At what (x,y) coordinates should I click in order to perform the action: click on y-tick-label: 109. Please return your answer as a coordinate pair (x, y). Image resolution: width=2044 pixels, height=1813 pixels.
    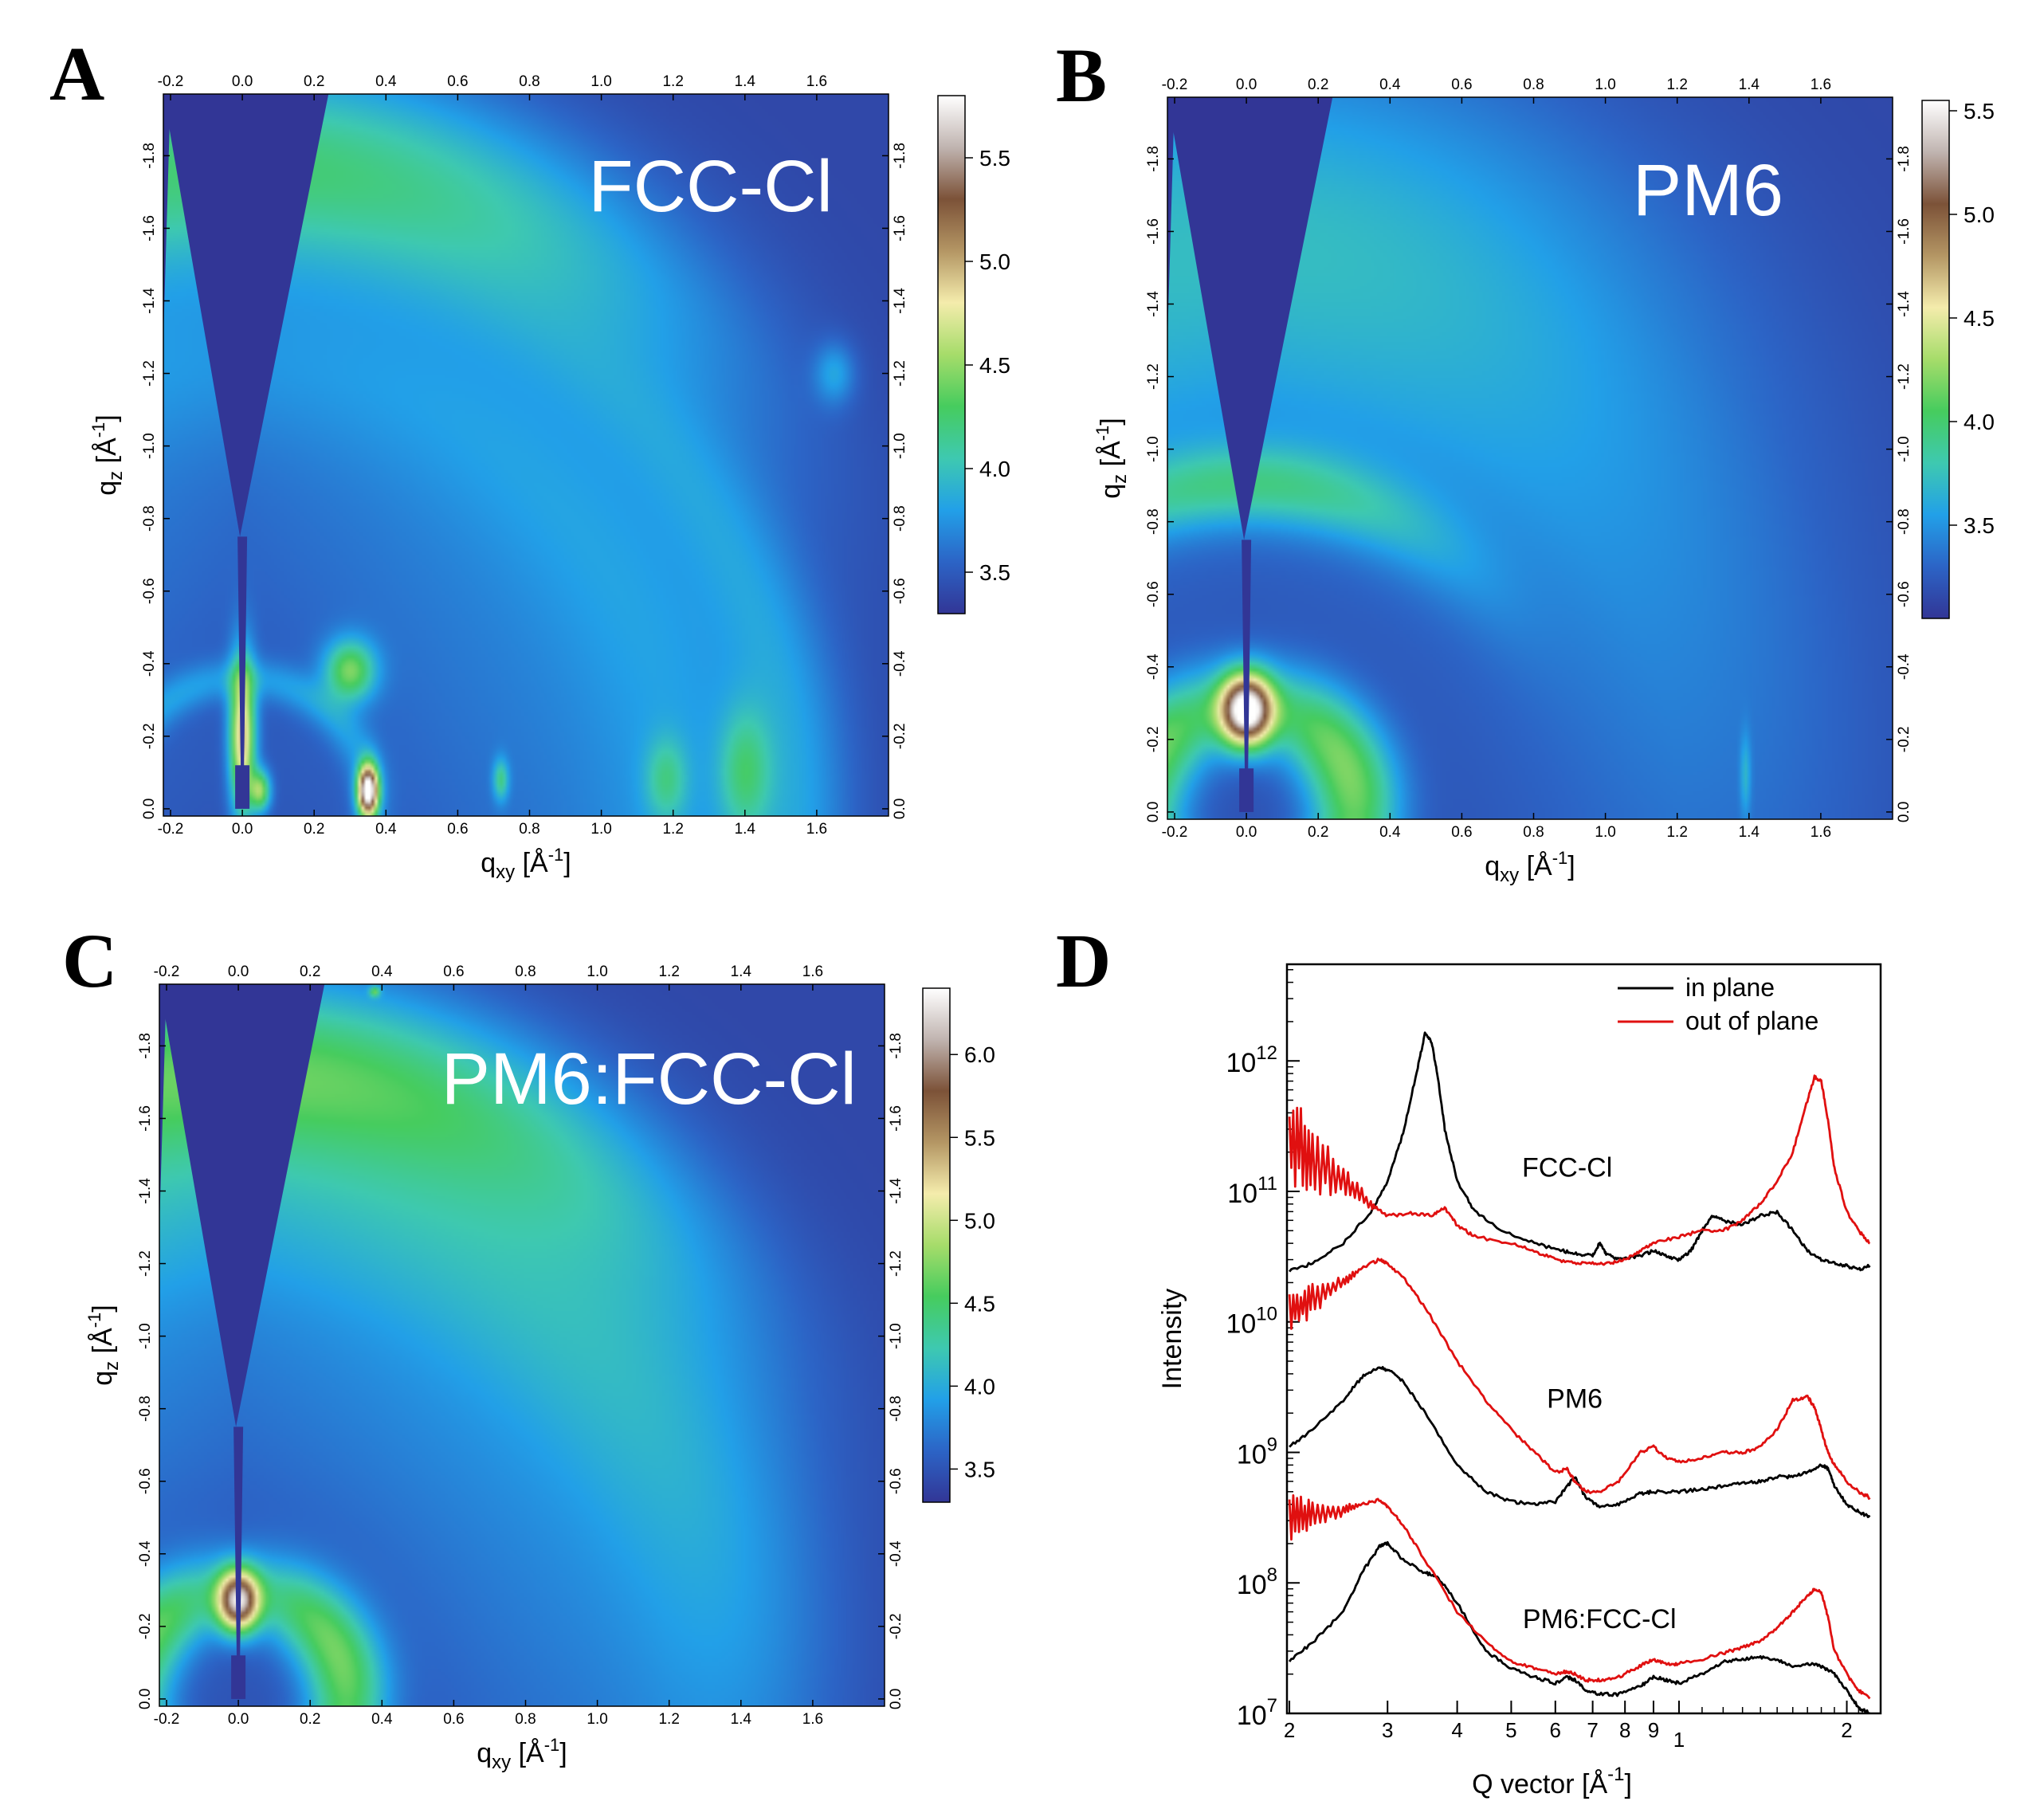
    Looking at the image, I should click on (1257, 1452).